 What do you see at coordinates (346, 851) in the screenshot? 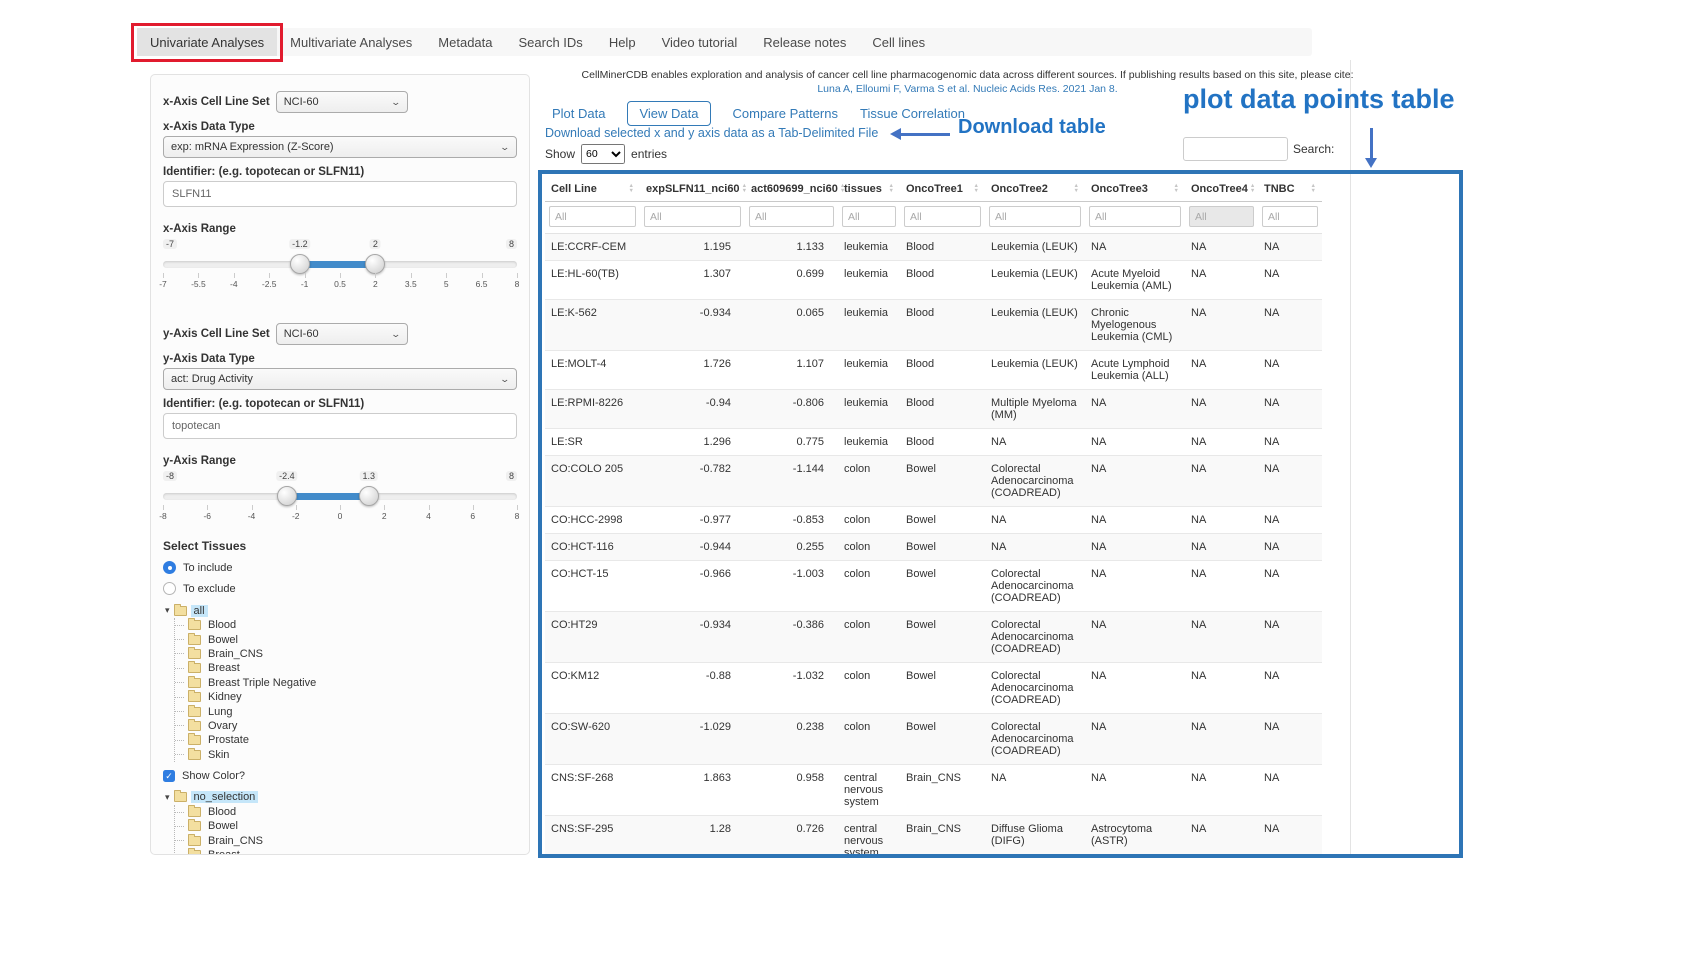
I see `color-tree-item-breast: Breast` at bounding box center [346, 851].